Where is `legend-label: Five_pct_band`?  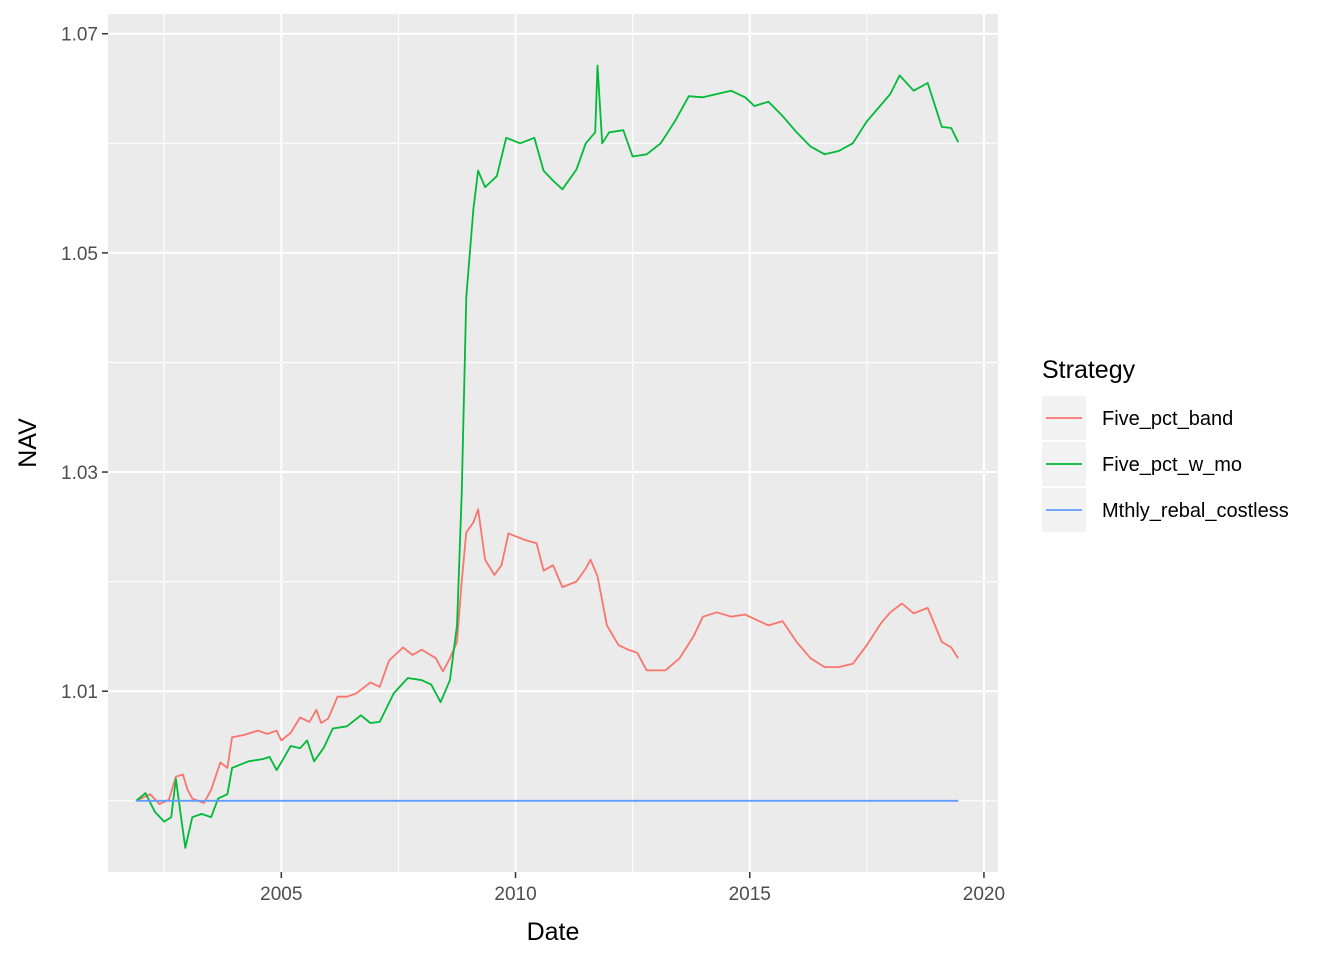 legend-label: Five_pct_band is located at coordinates (1167, 419).